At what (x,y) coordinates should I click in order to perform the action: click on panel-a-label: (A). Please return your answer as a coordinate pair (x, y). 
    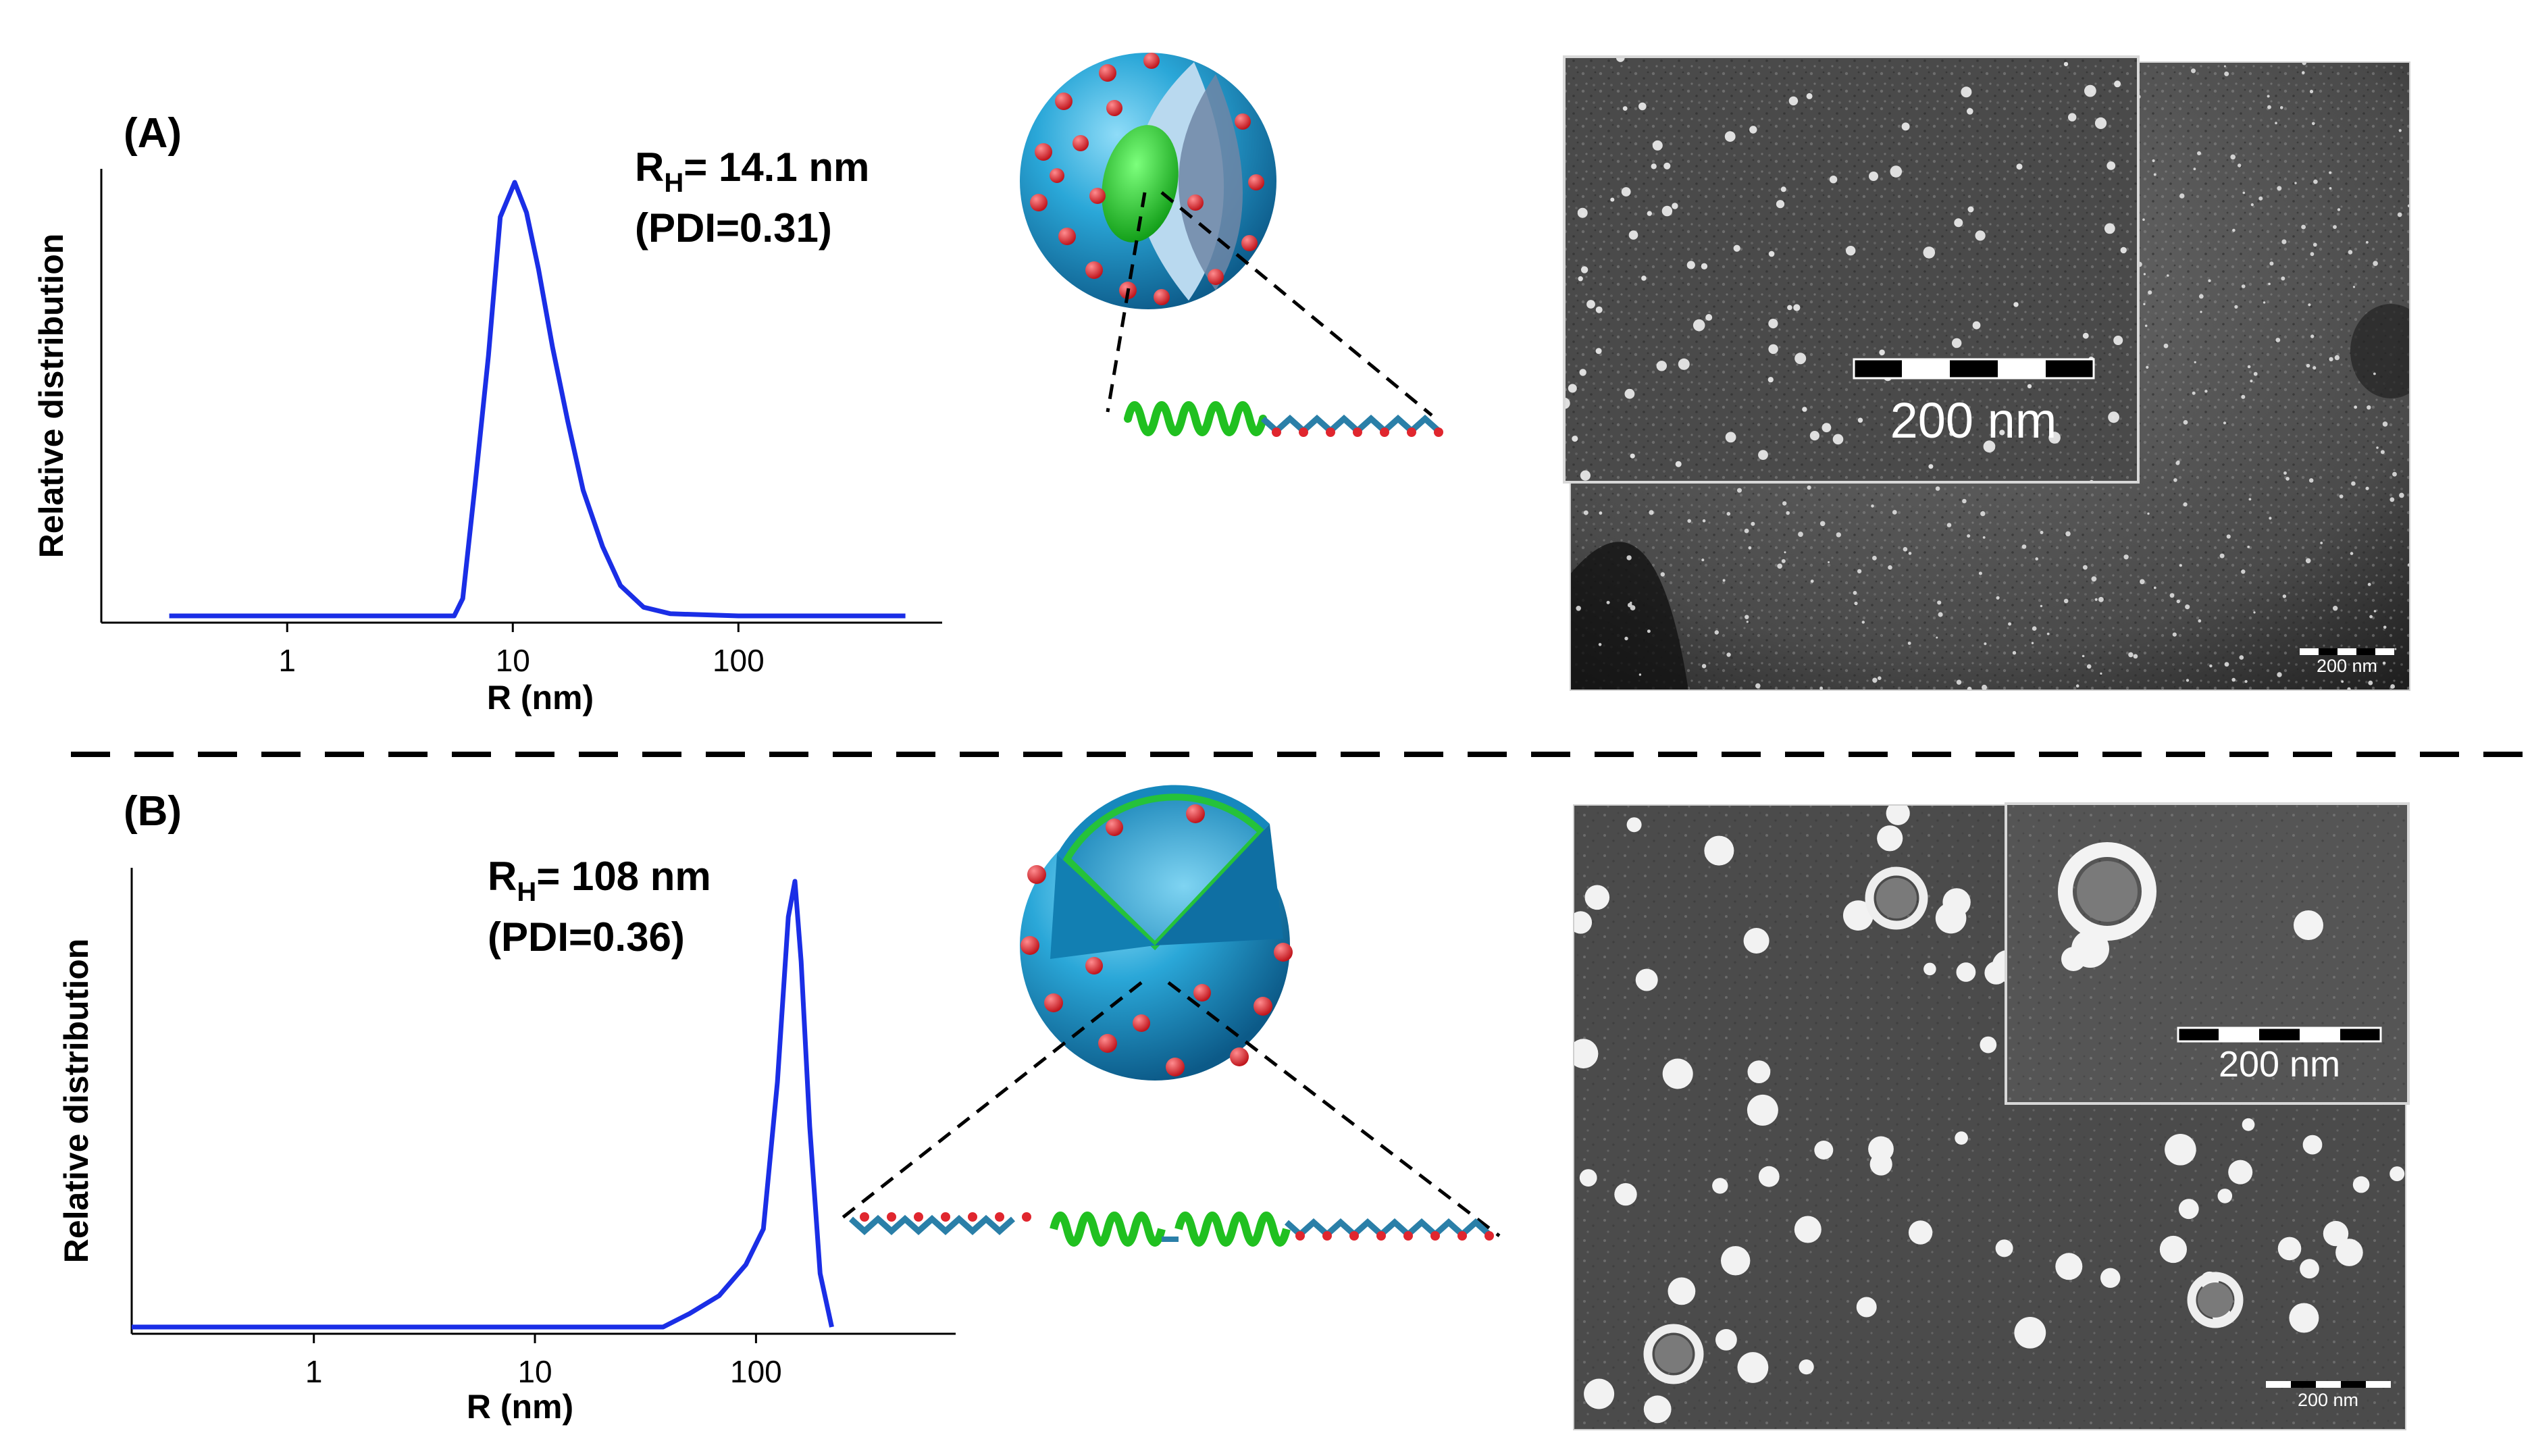
    Looking at the image, I should click on (153, 133).